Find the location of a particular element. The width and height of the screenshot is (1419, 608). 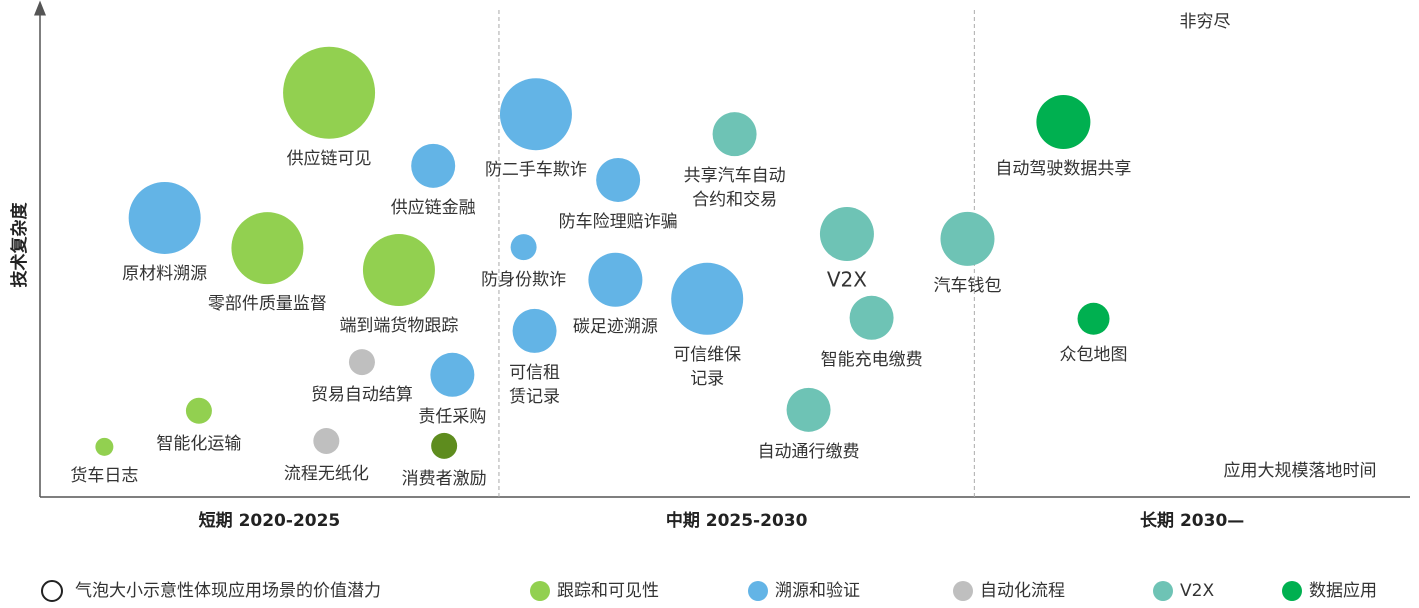

bubble-label: 端到端货物跟踪 is located at coordinates (398, 326).